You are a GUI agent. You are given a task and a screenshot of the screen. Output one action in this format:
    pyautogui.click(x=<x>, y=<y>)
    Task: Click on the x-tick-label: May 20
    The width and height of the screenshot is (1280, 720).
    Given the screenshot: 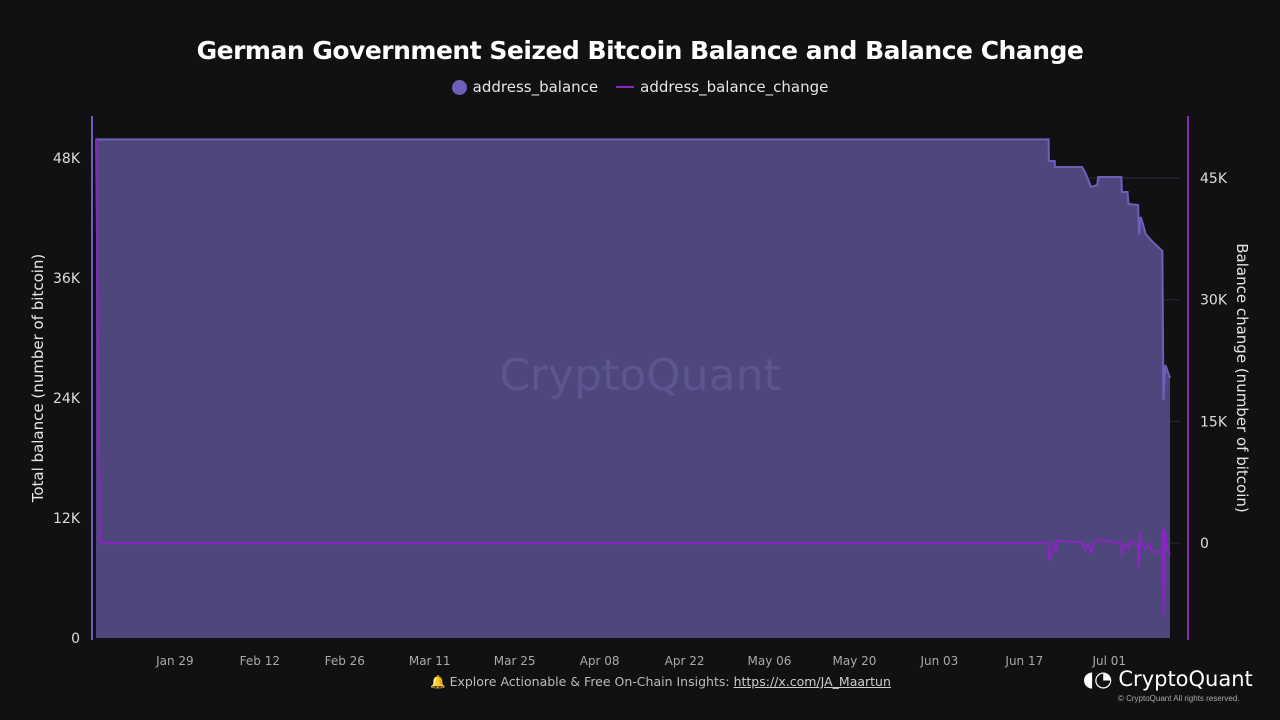 What is the action you would take?
    pyautogui.click(x=854, y=661)
    